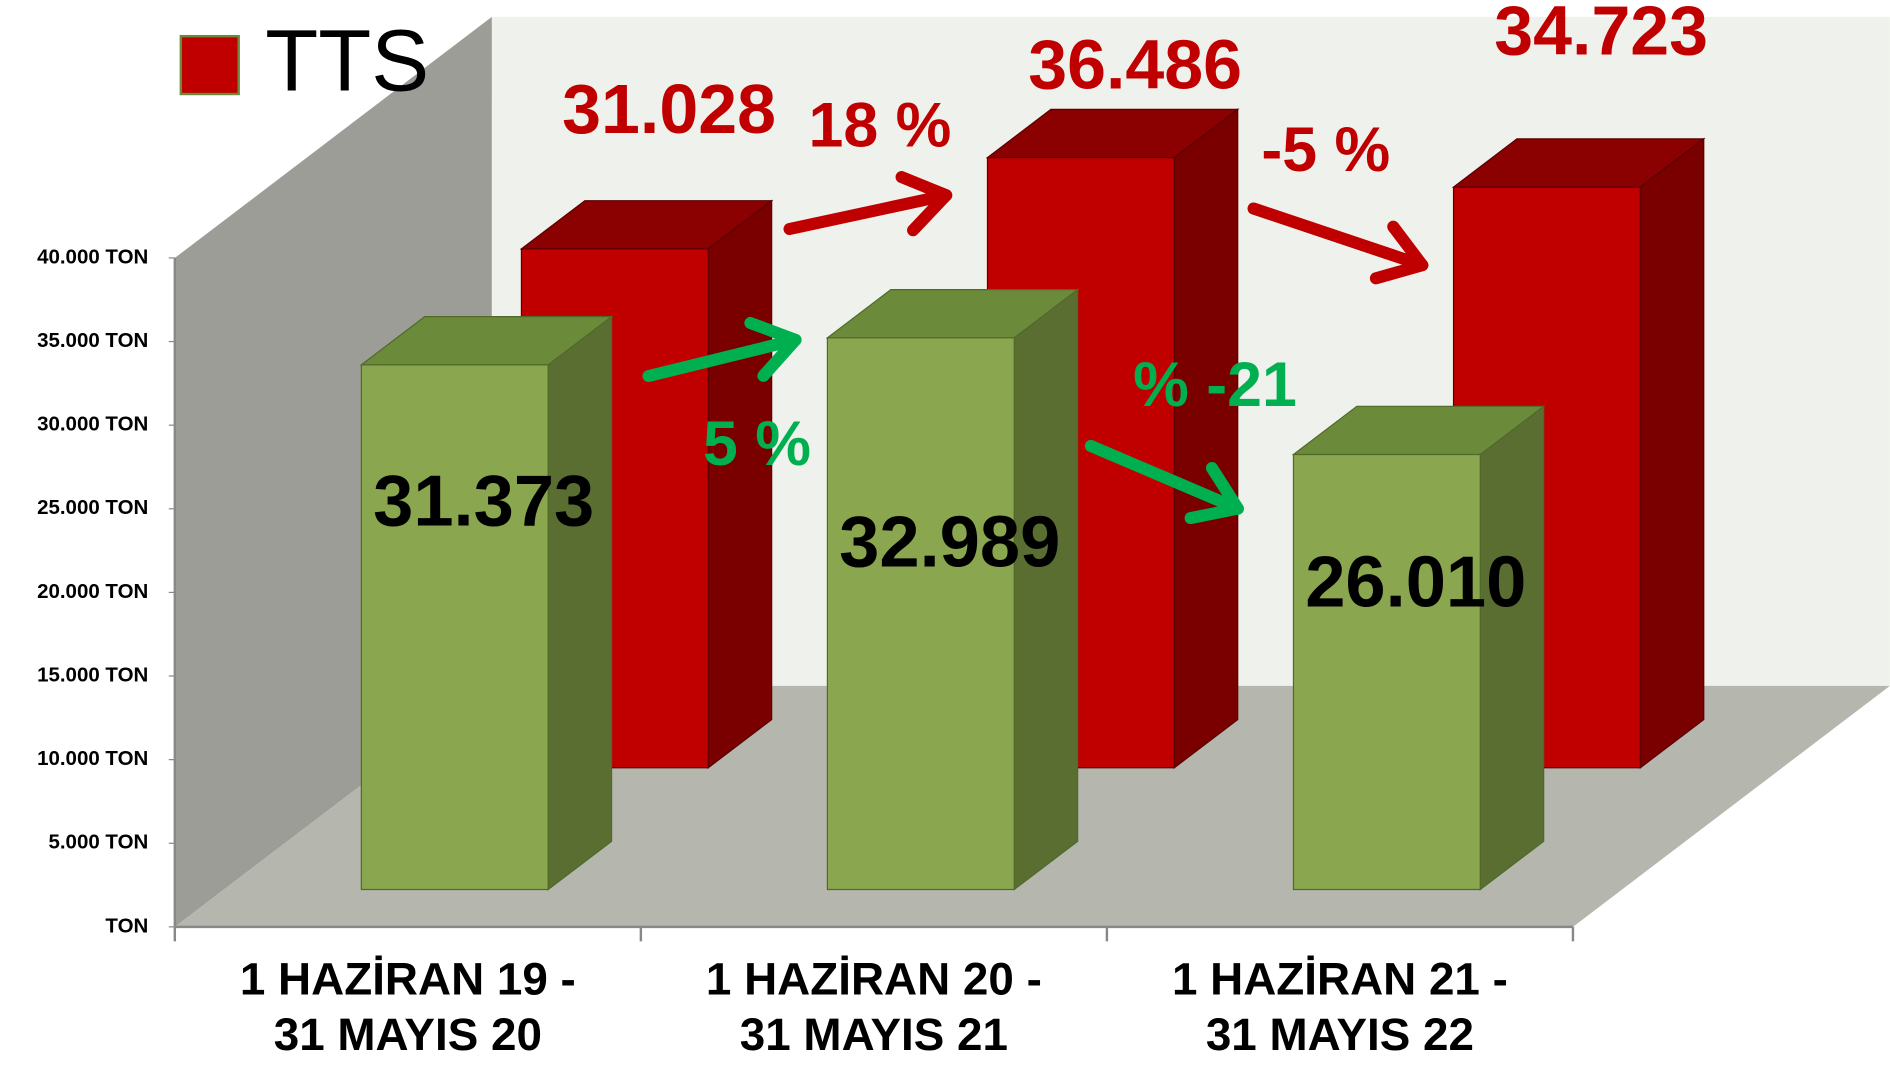 The height and width of the screenshot is (1092, 1890). What do you see at coordinates (1601, 35) in the screenshot?
I see `data-label: 34.723` at bounding box center [1601, 35].